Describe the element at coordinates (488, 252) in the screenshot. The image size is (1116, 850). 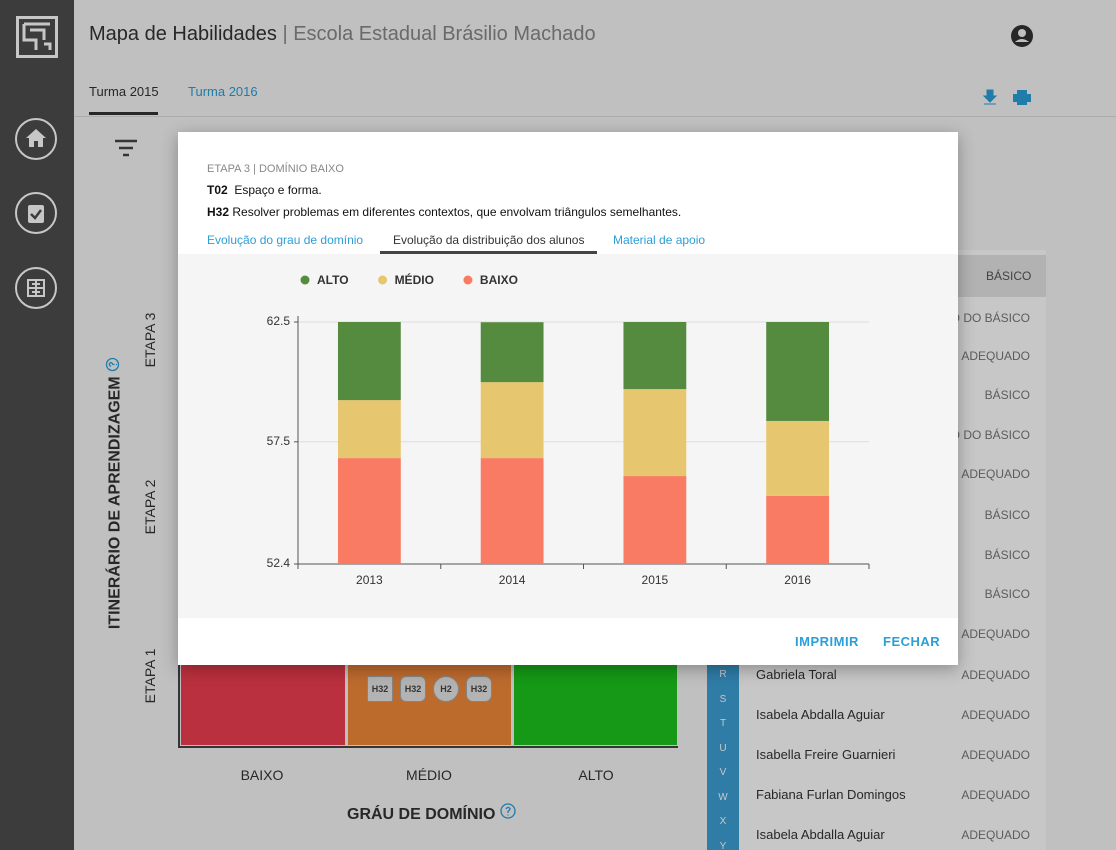
I see `modal-tab-underline` at that location.